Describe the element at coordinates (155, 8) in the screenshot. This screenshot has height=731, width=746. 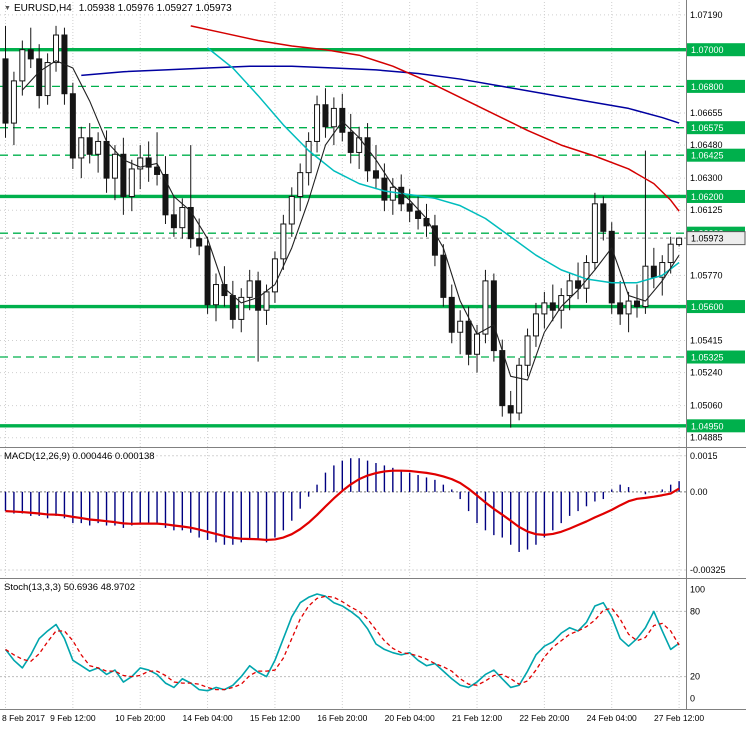
I see `ohlc-values-label: 1.05938 1.05976 1.05927 1.05973` at that location.